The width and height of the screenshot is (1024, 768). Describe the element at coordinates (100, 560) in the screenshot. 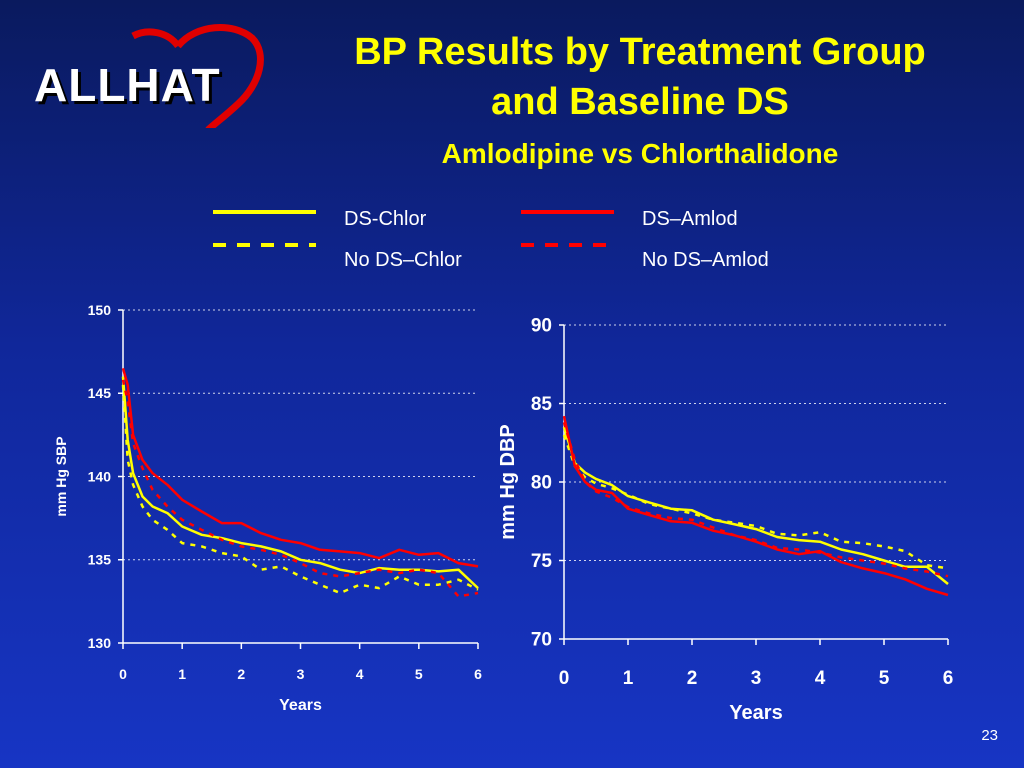

I see `y-tick-label: 135` at that location.